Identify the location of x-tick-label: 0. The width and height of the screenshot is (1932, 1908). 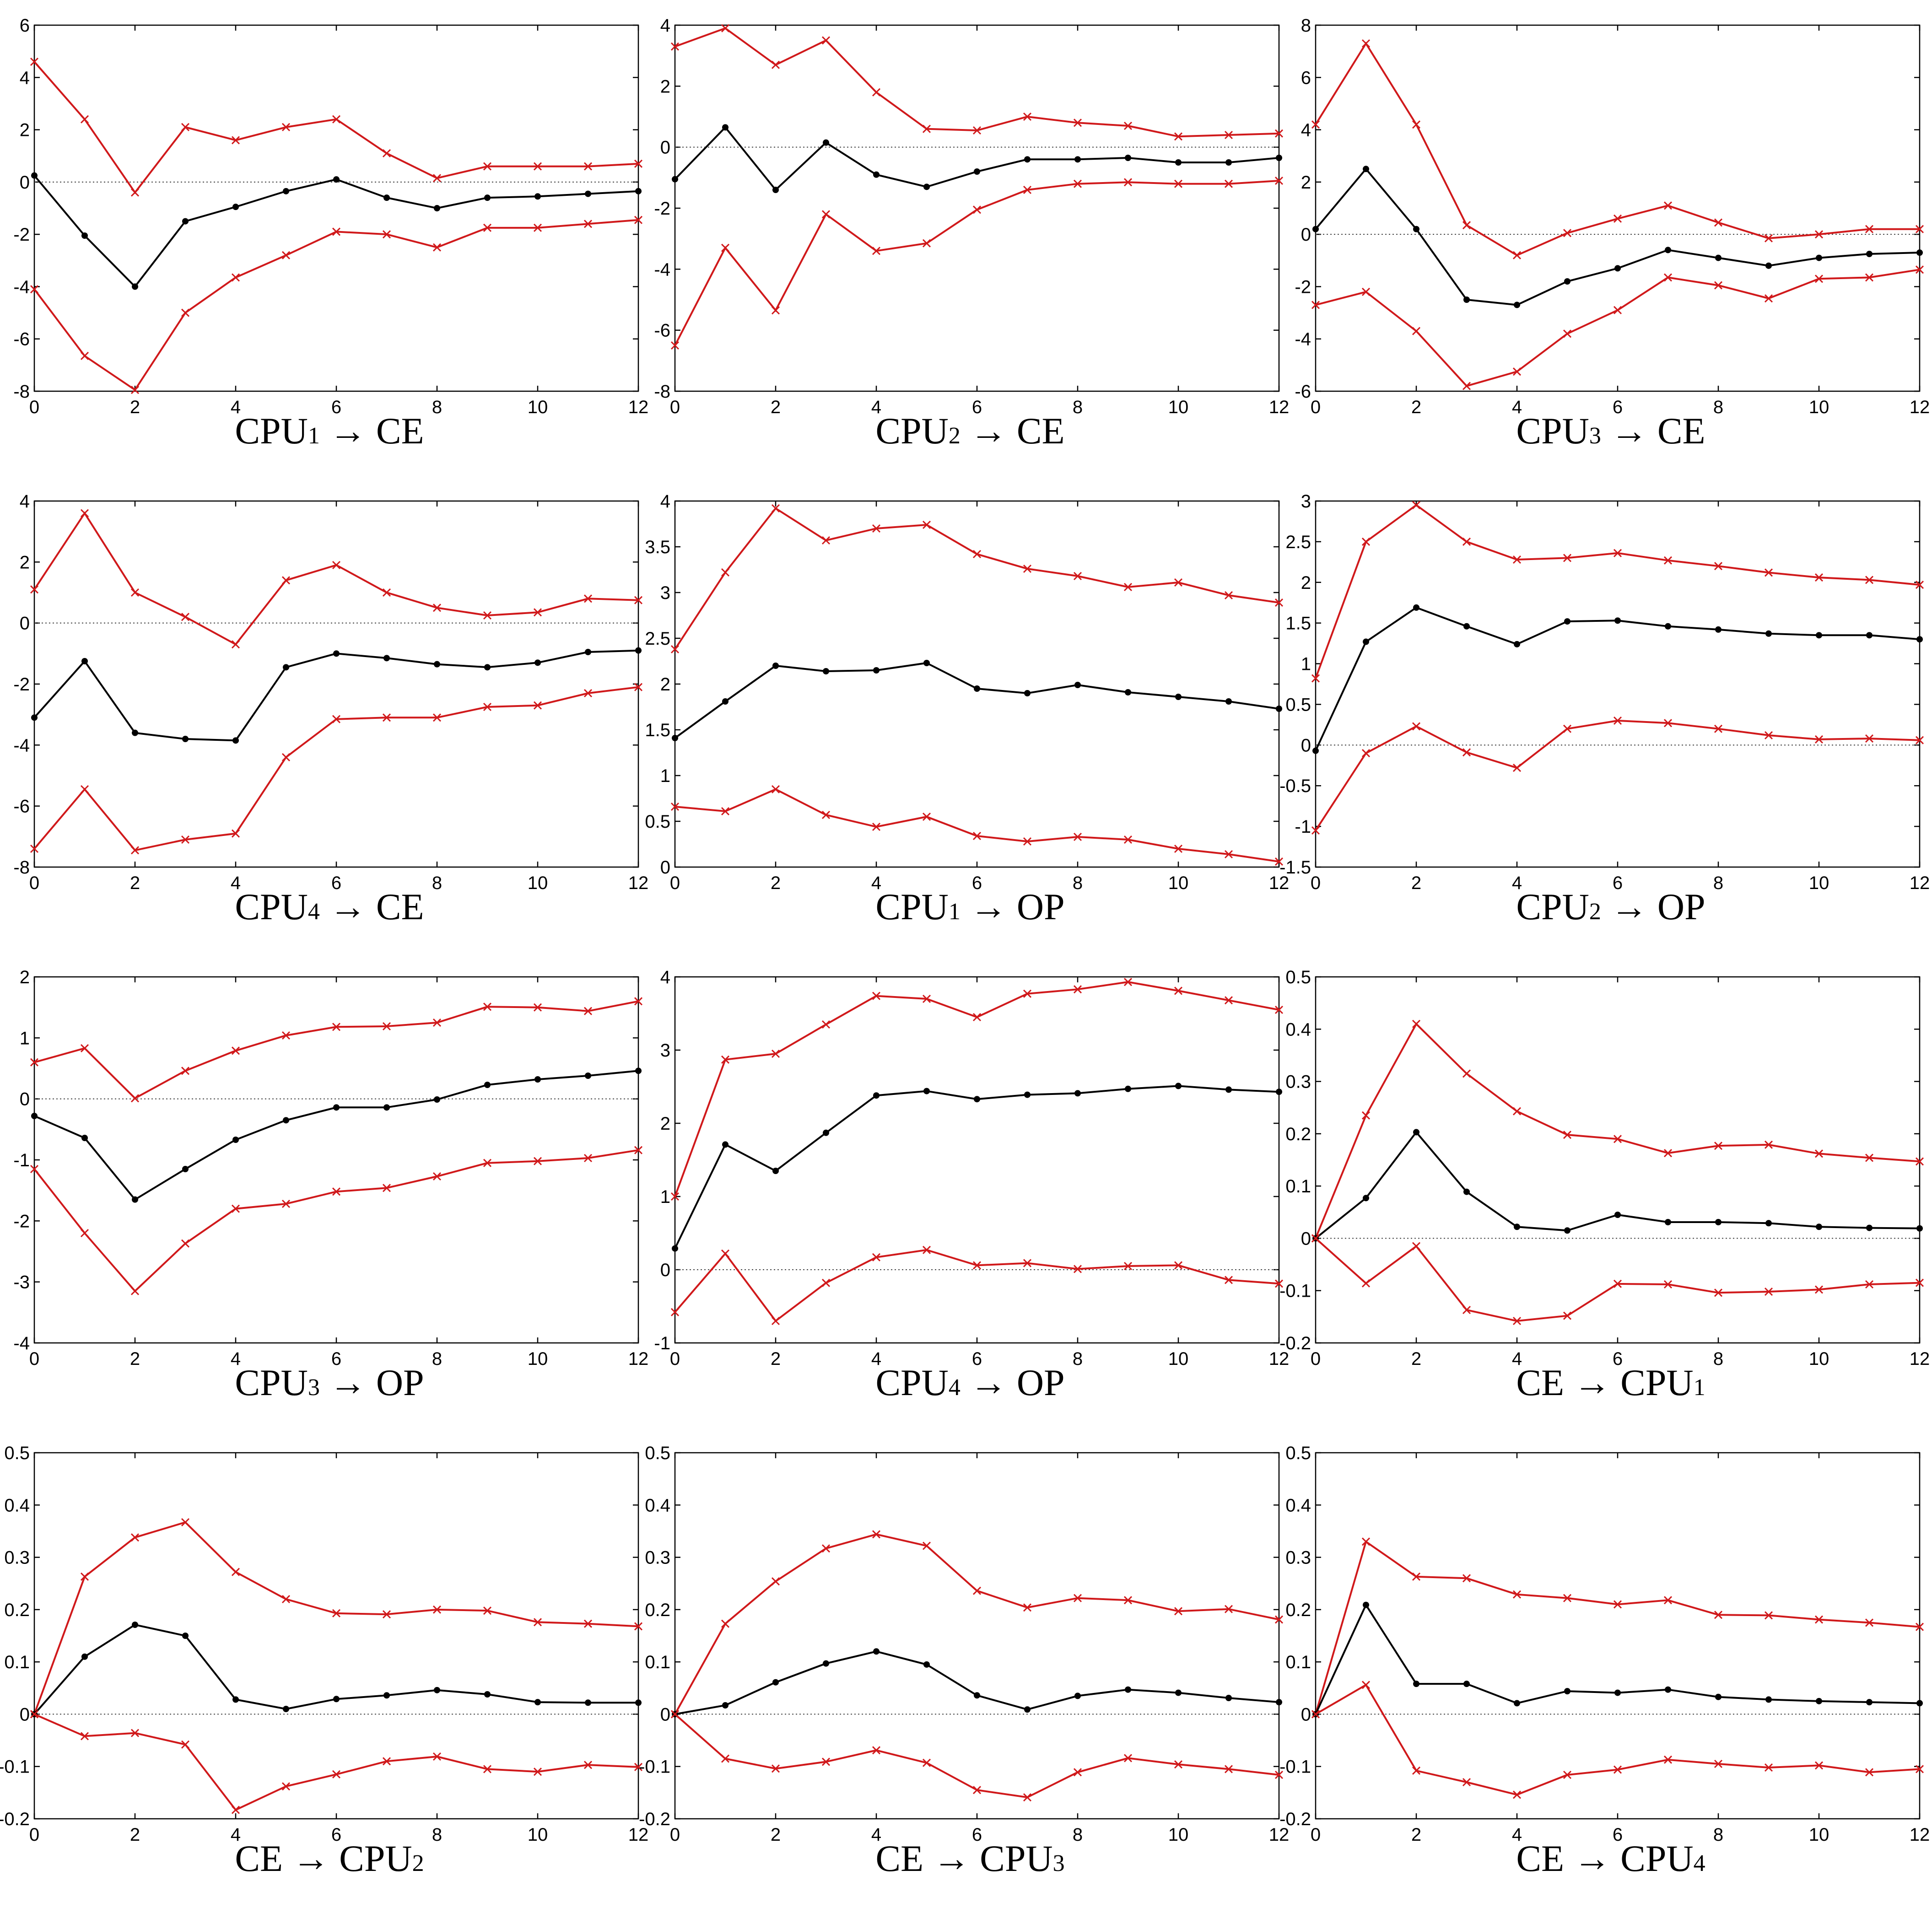
(675, 407).